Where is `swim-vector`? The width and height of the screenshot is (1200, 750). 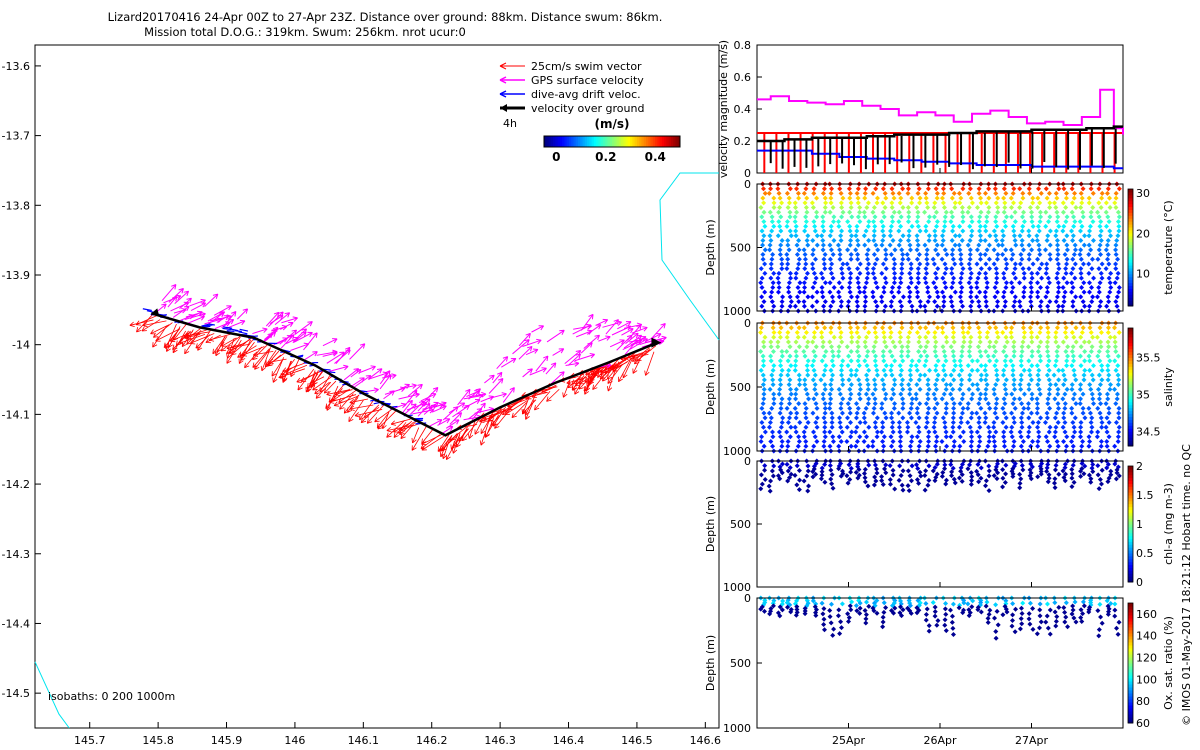 swim-vector is located at coordinates (492, 426).